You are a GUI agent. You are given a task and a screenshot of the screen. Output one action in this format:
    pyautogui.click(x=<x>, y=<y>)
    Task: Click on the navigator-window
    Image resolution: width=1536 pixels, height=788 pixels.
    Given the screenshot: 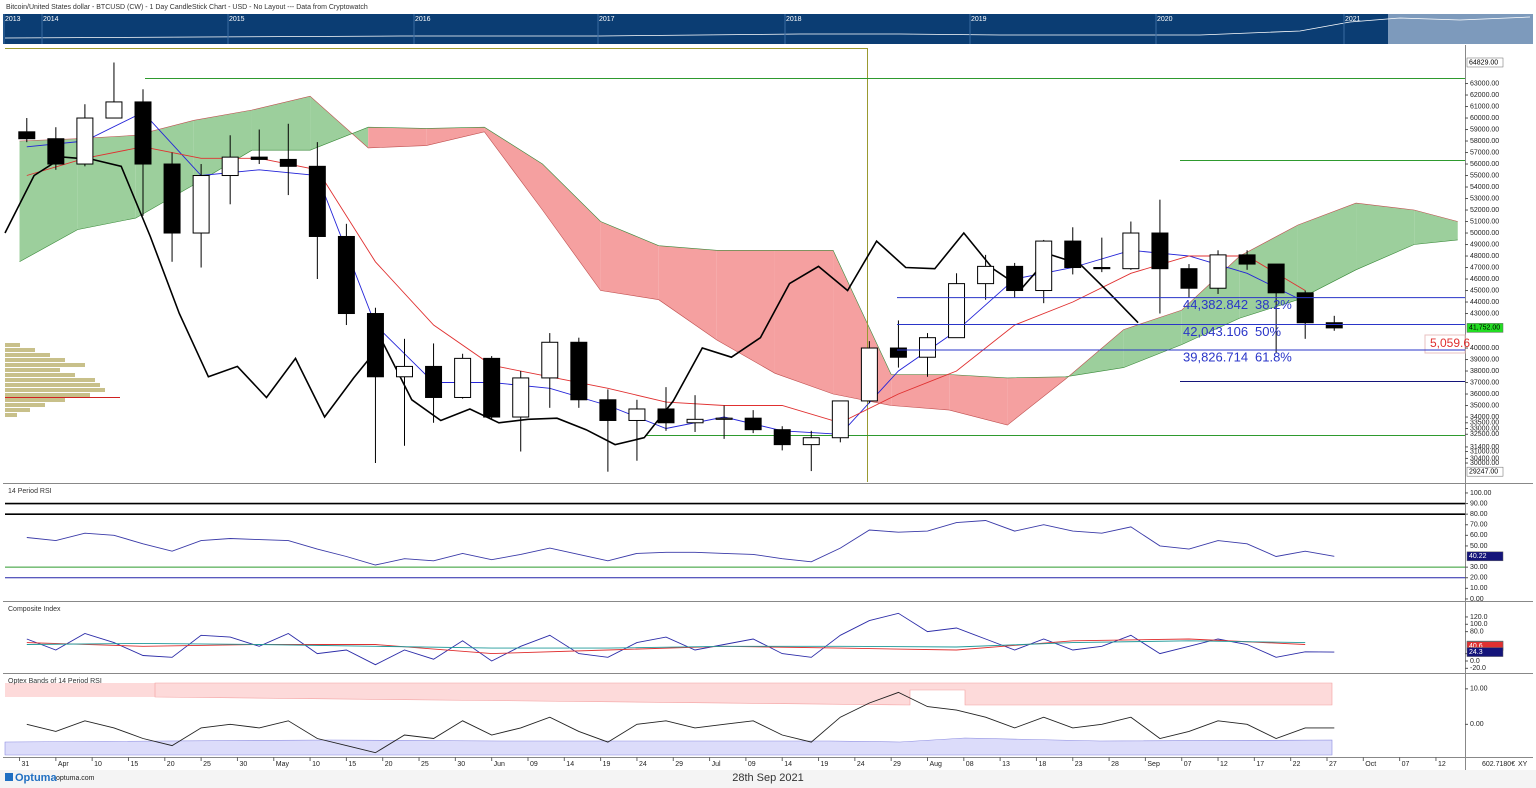 What is the action you would take?
    pyautogui.click(x=1460, y=29)
    